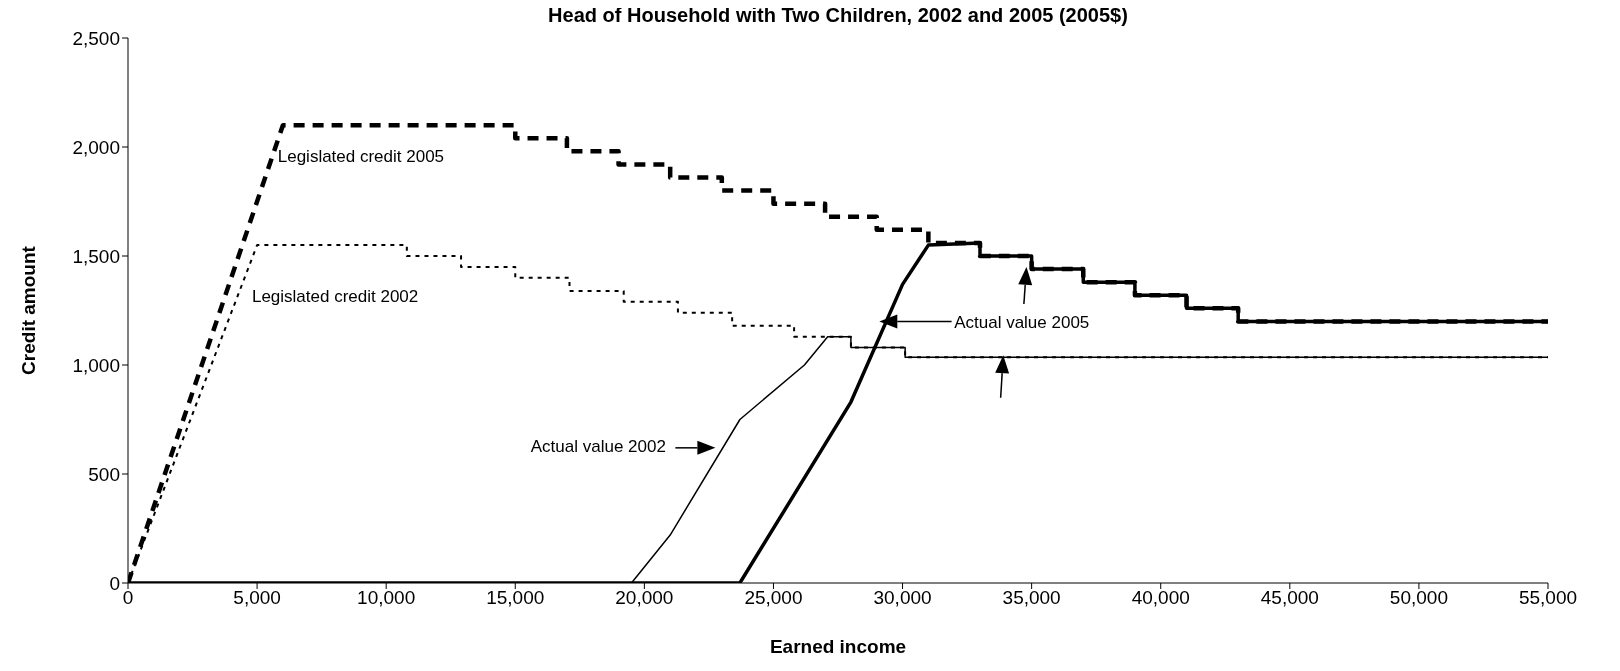  What do you see at coordinates (104, 474) in the screenshot?
I see `y-tick-label: 500` at bounding box center [104, 474].